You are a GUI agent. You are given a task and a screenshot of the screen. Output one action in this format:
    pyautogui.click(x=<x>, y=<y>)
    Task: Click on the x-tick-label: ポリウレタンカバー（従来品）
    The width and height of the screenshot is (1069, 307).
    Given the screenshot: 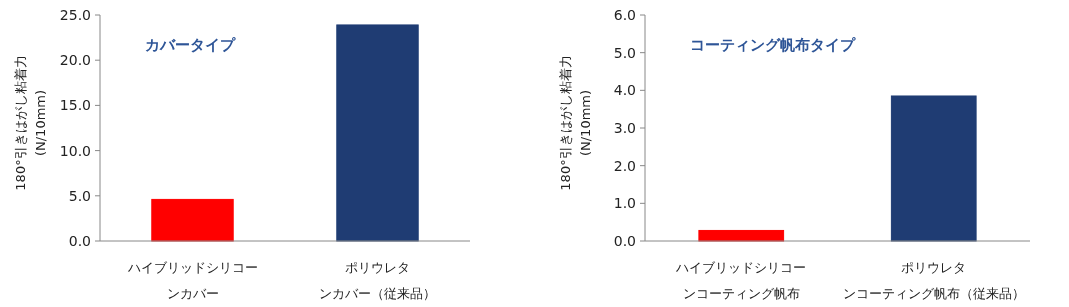 What is the action you would take?
    pyautogui.click(x=377, y=280)
    